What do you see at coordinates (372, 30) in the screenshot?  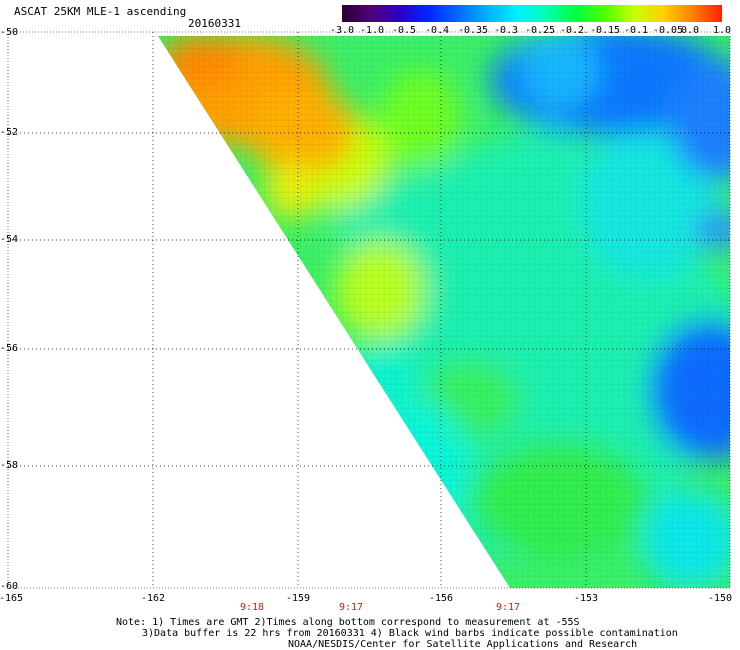 I see `colorbar-label: -1.0` at bounding box center [372, 30].